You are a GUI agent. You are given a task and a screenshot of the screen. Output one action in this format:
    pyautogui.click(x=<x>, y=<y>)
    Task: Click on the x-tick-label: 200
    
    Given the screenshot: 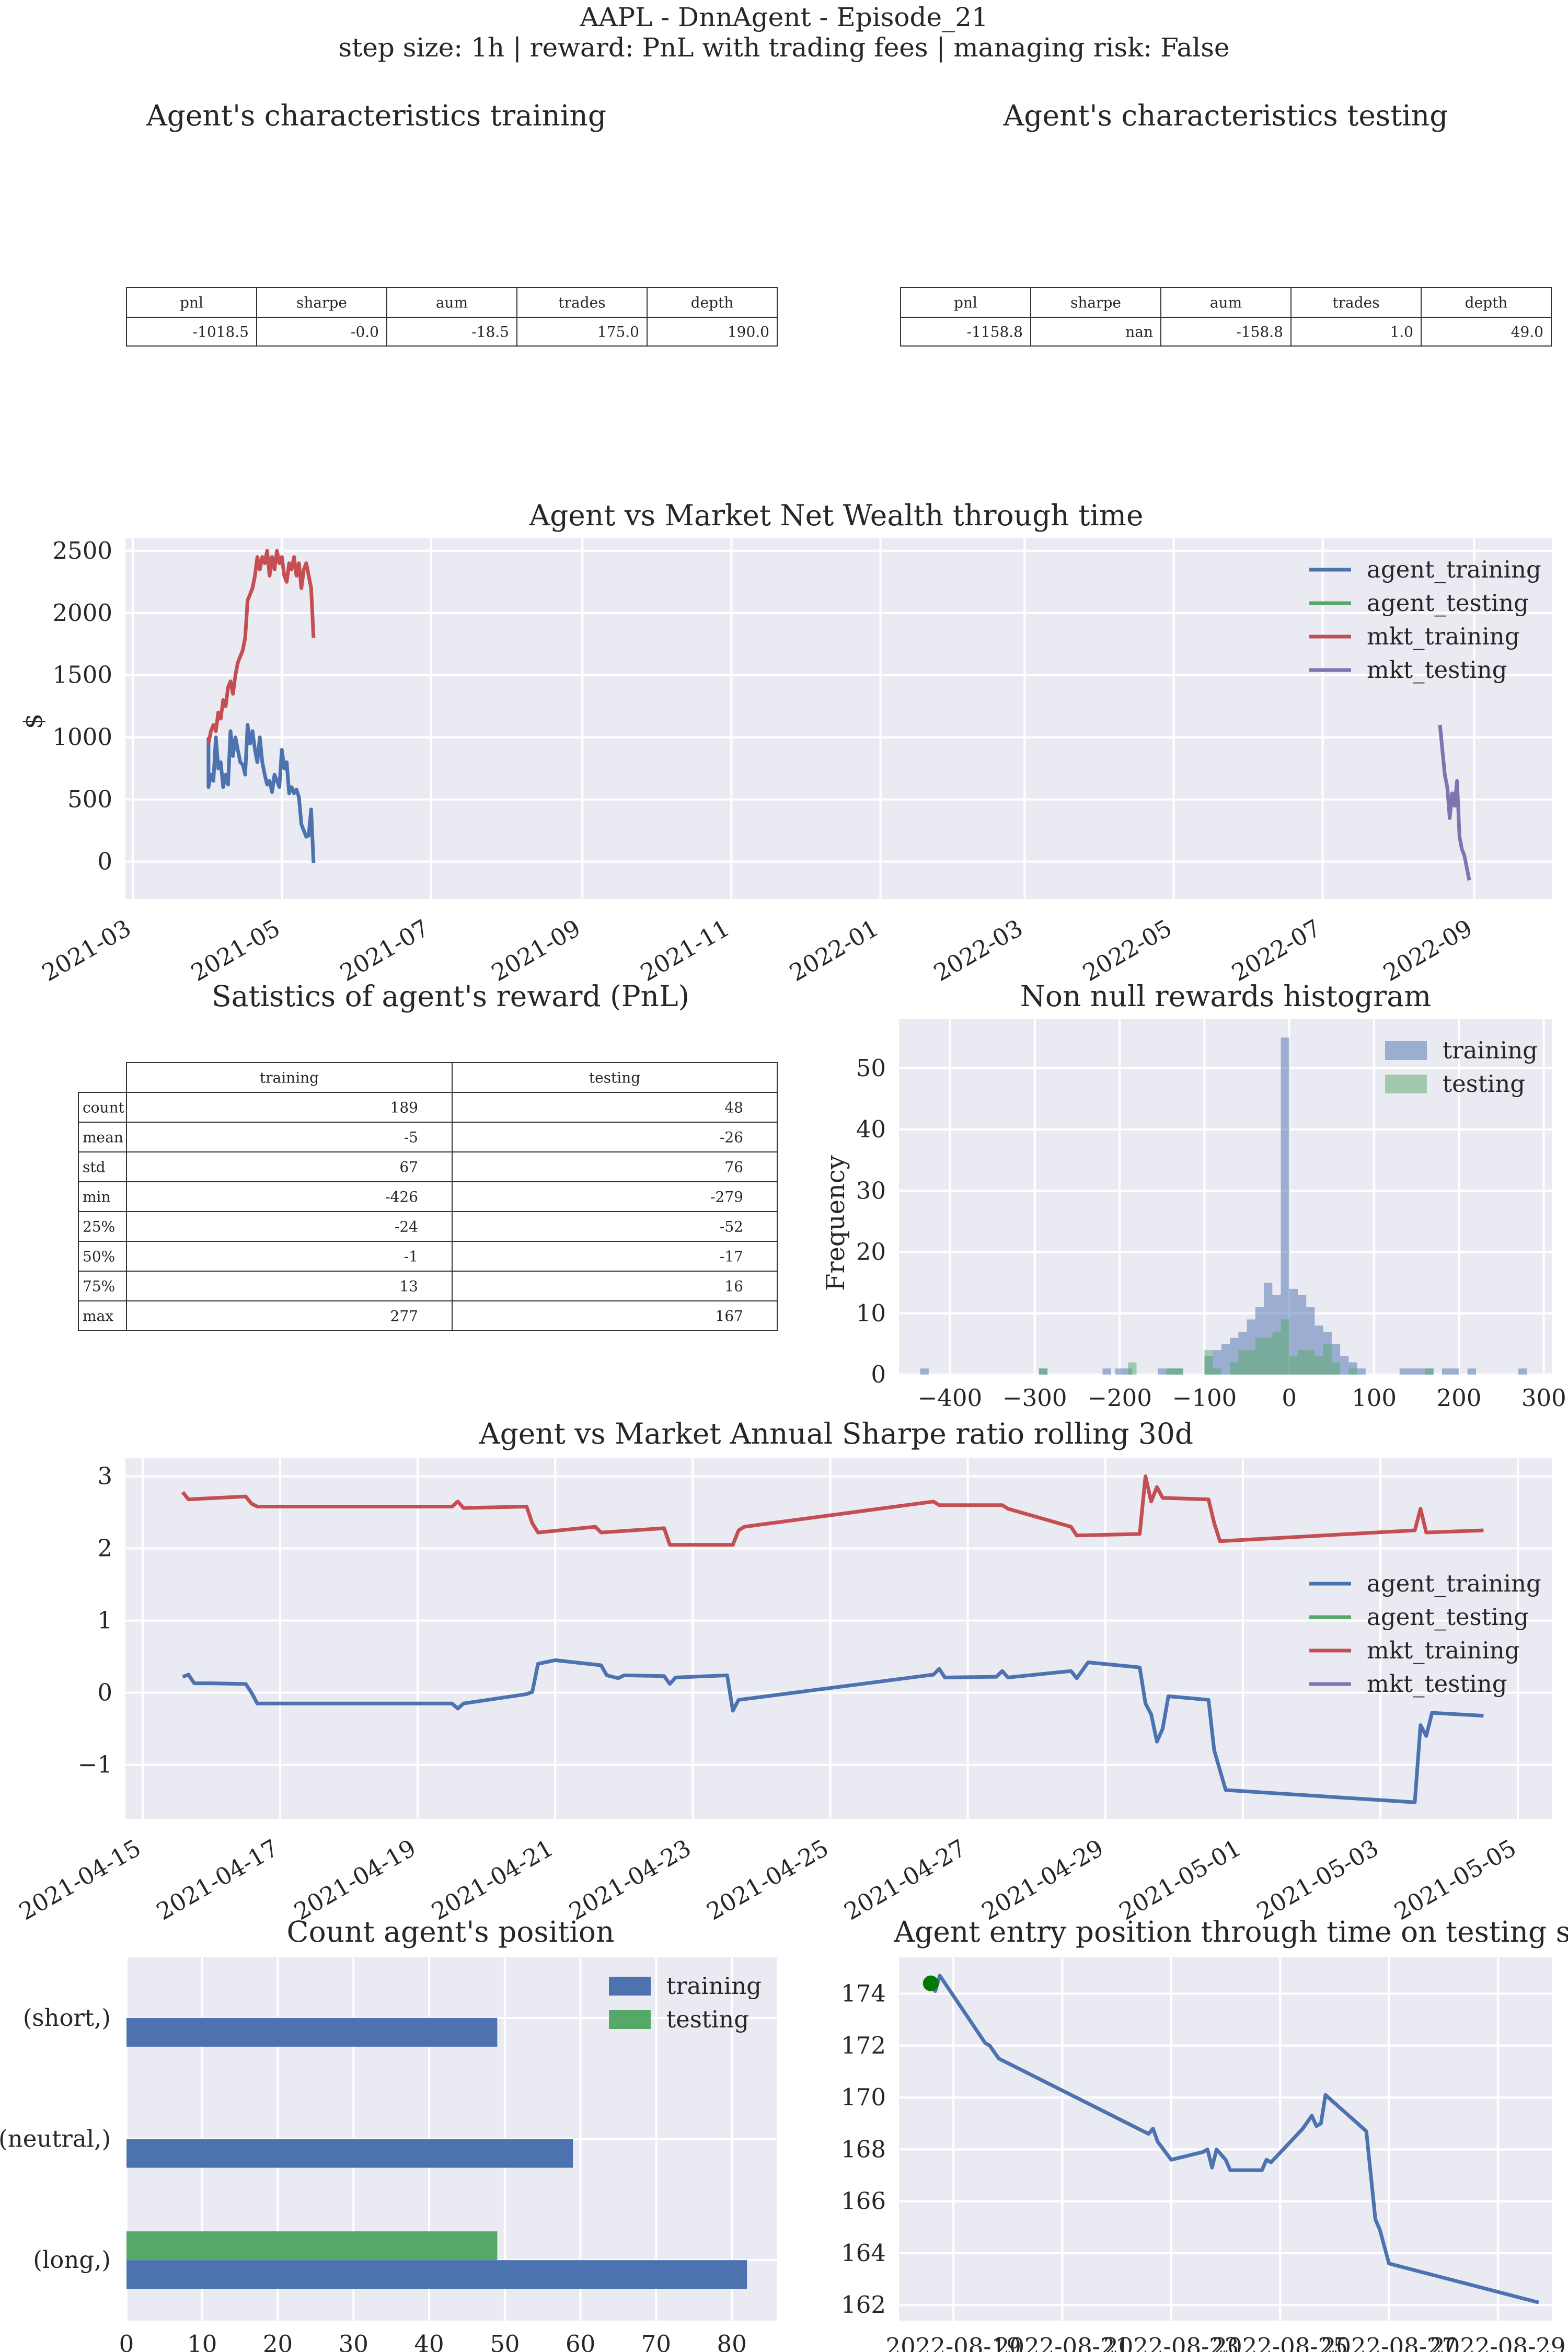 What is the action you would take?
    pyautogui.click(x=1458, y=1398)
    